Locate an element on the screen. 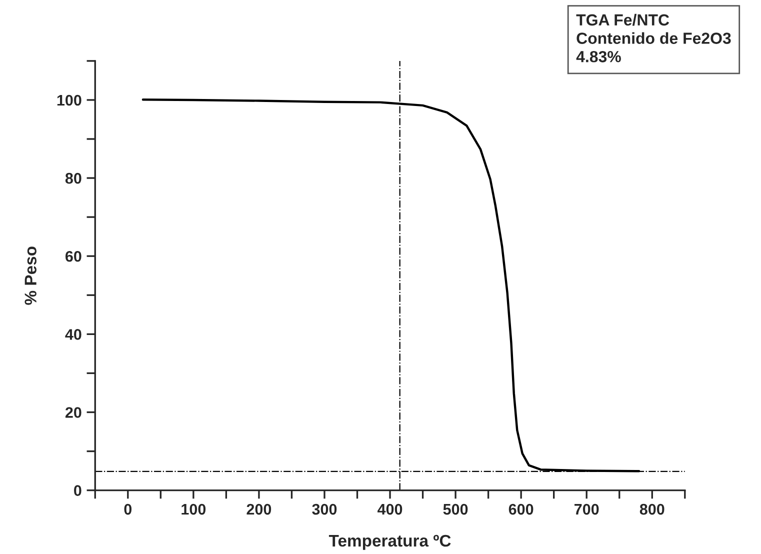  y-tick-label: 40 is located at coordinates (73, 334).